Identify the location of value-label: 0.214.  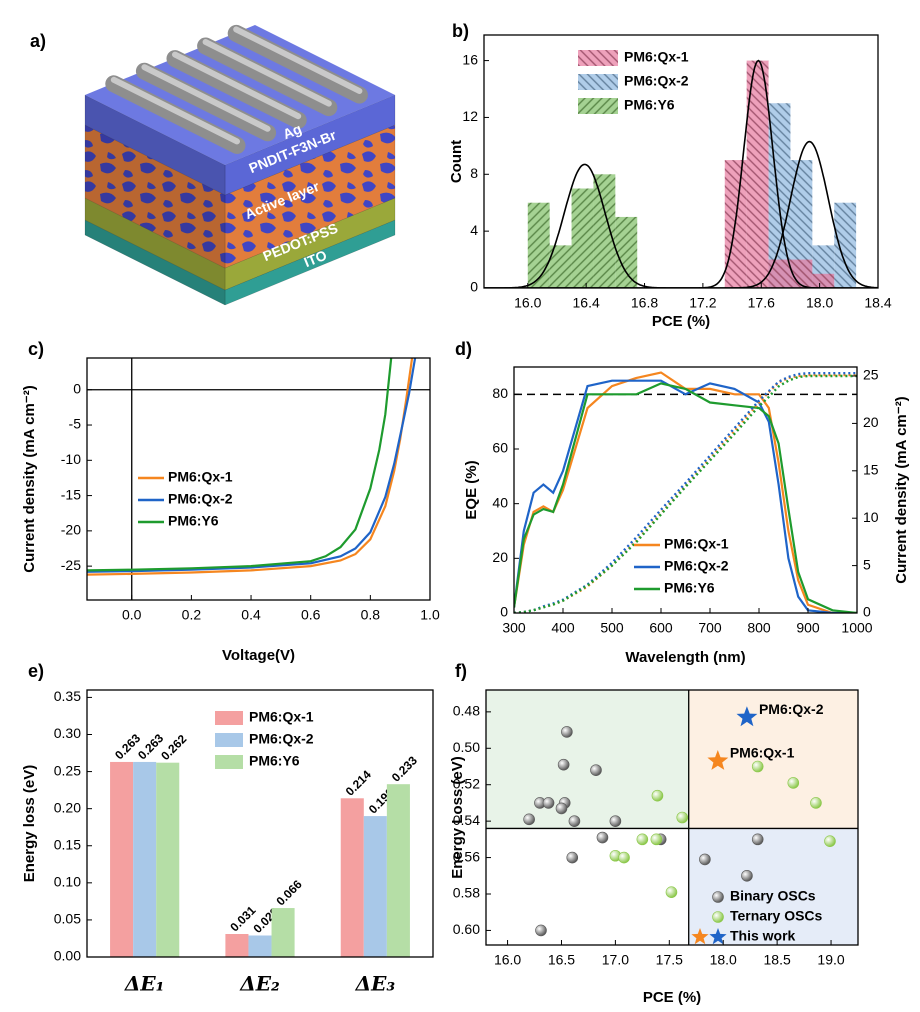
(358, 782).